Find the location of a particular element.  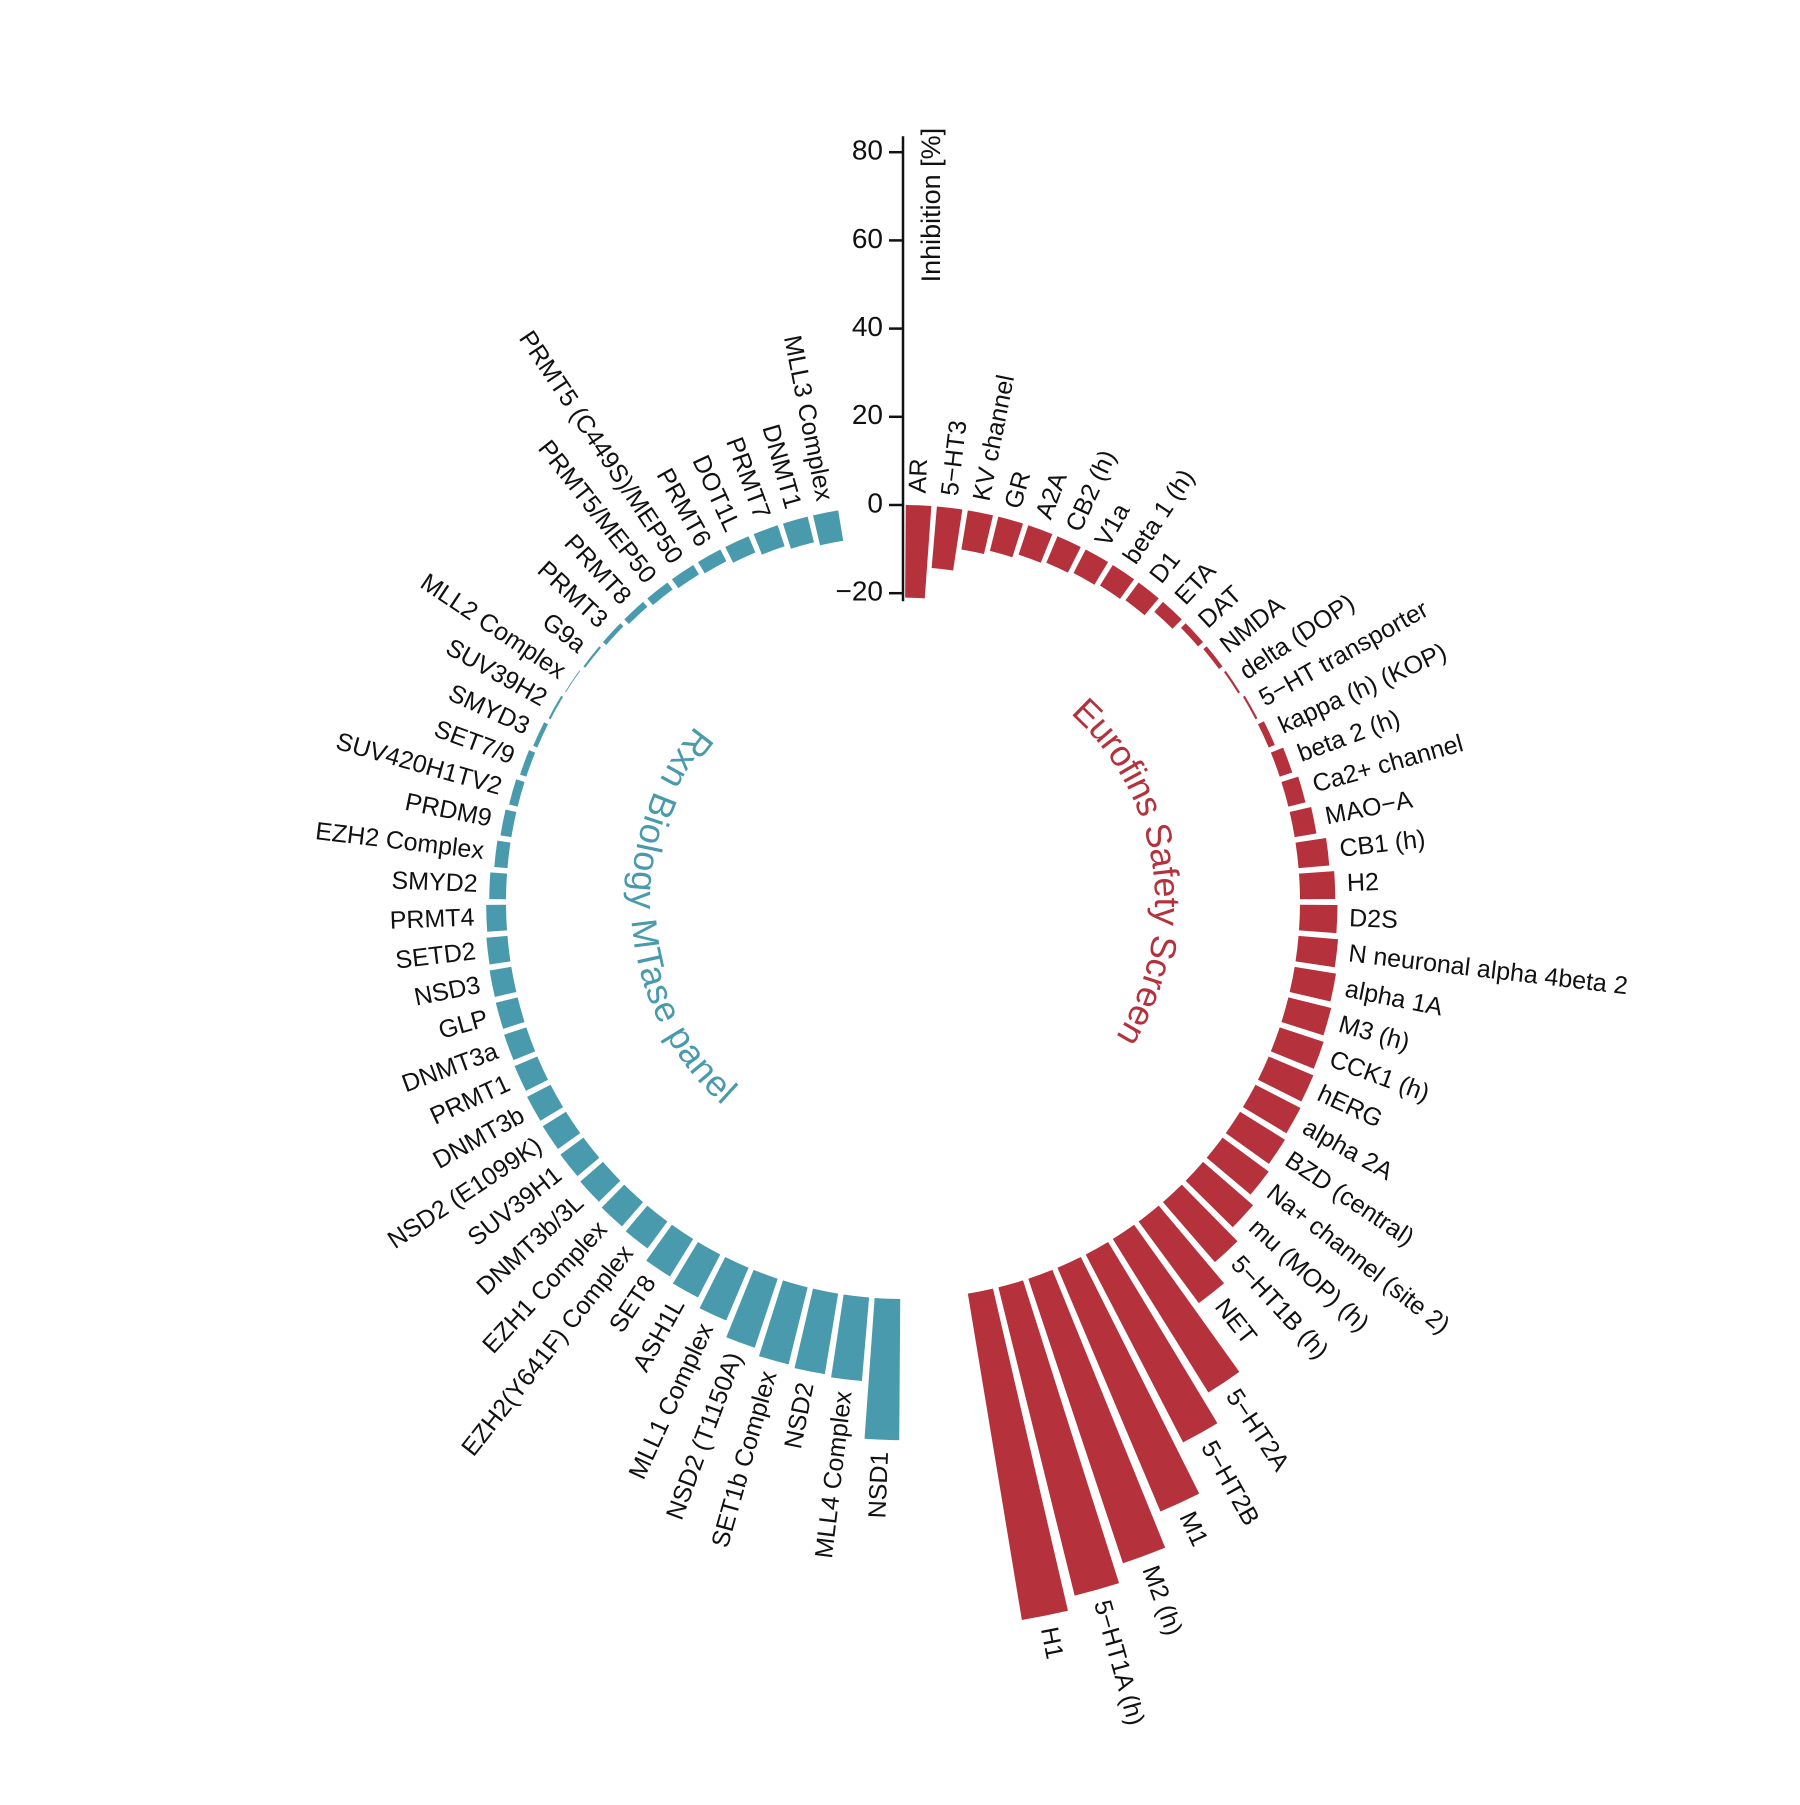

category-label: NSD2 is located at coordinates (799, 1415).